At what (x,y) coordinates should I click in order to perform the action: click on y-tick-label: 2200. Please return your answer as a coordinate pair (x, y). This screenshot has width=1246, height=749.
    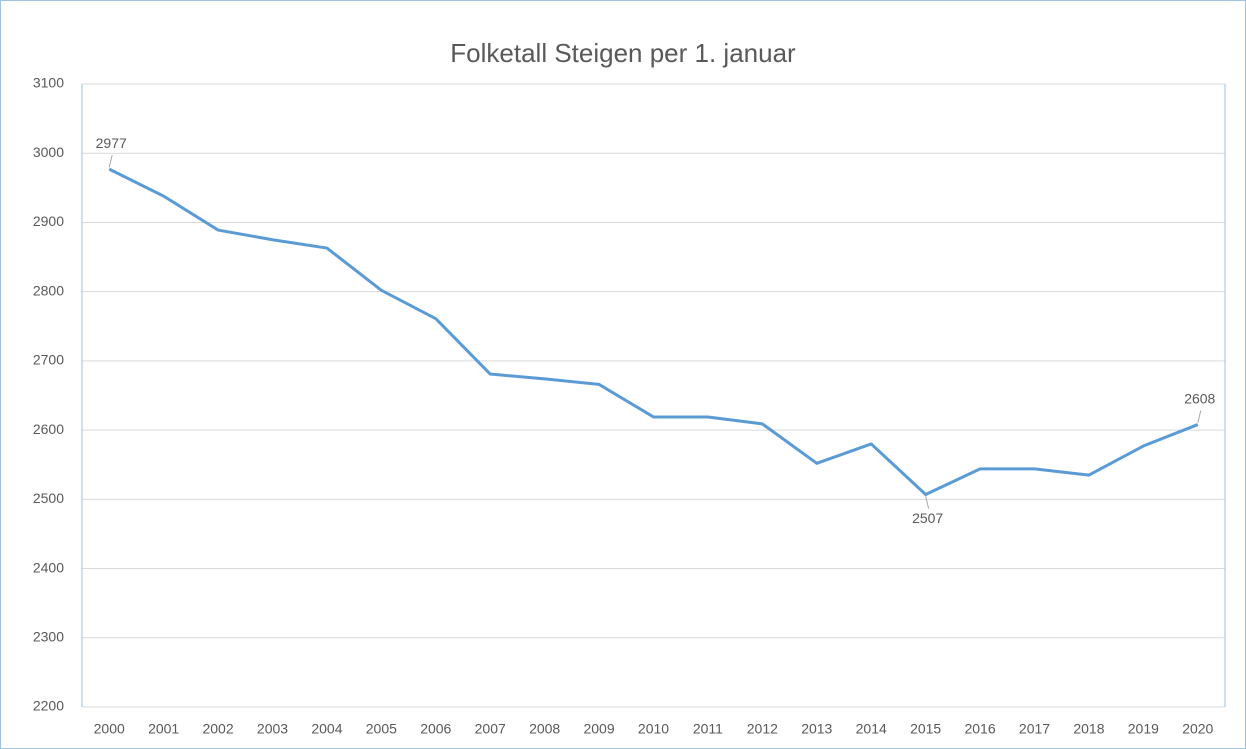
    Looking at the image, I should click on (48, 706).